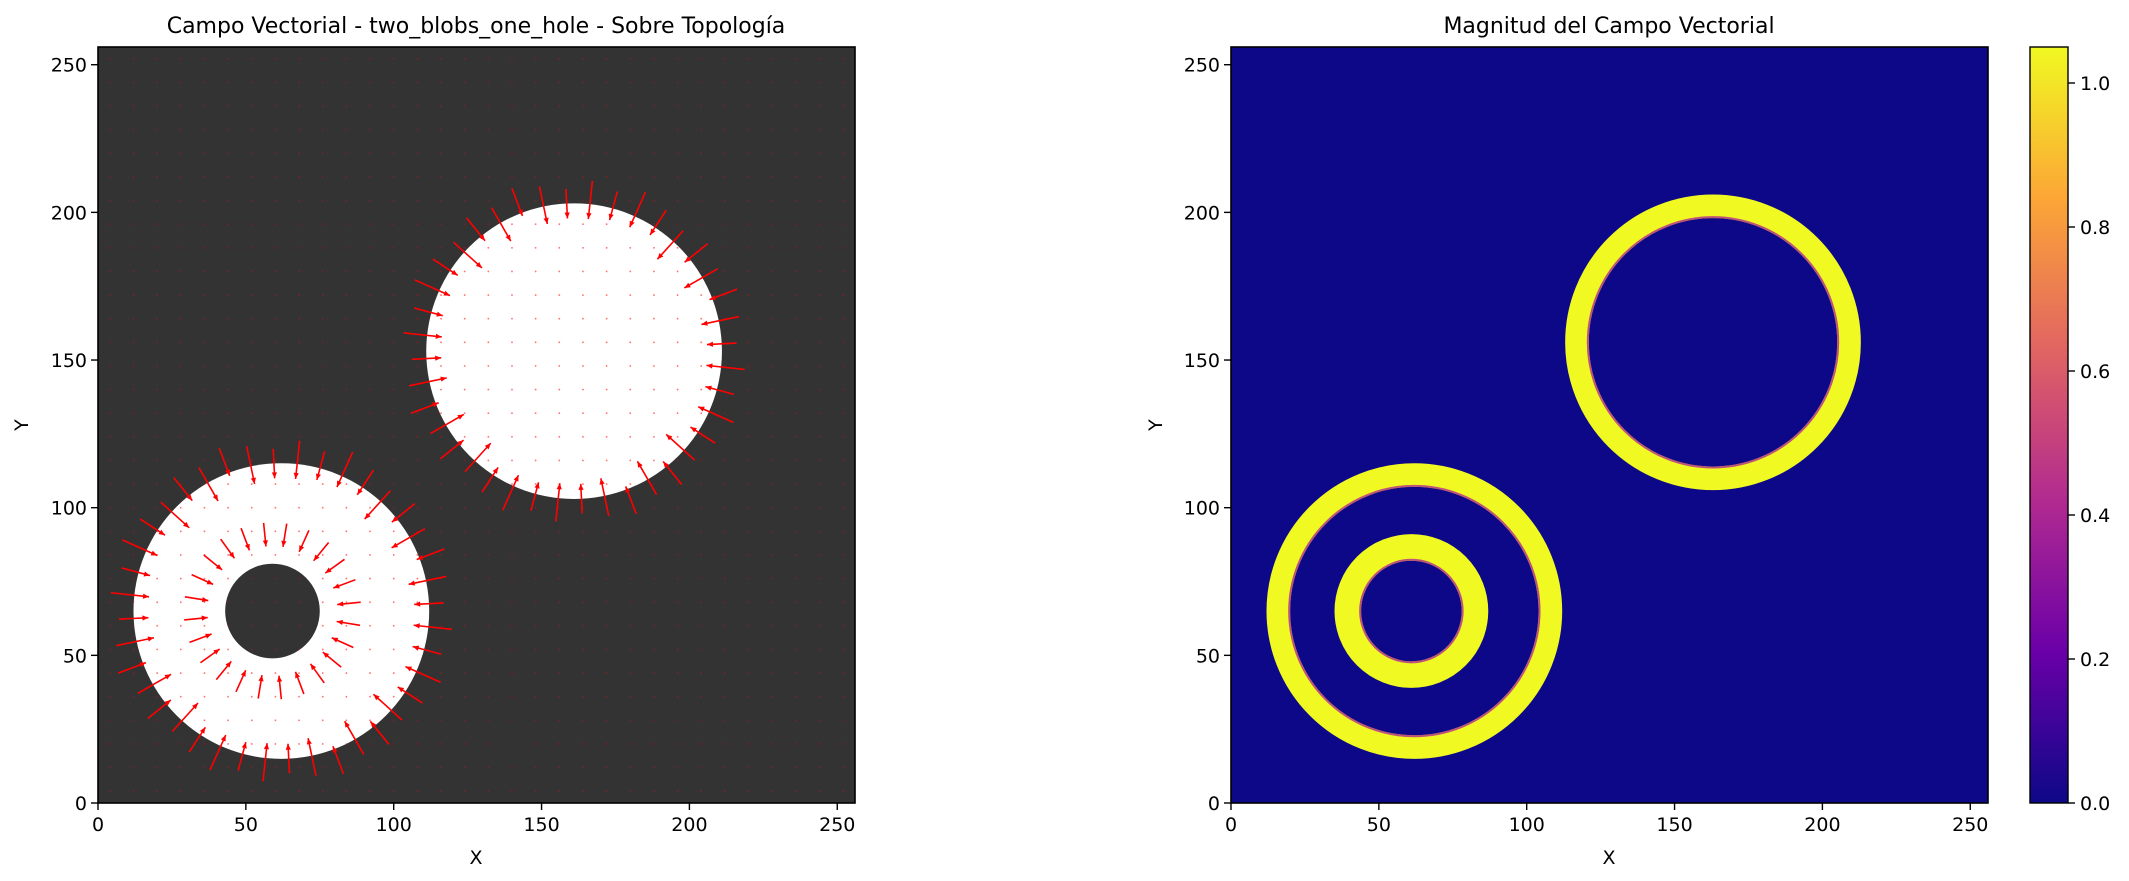 The width and height of the screenshot is (2129, 881). I want to click on right-y-tick-label: 0, so click(1214, 804).